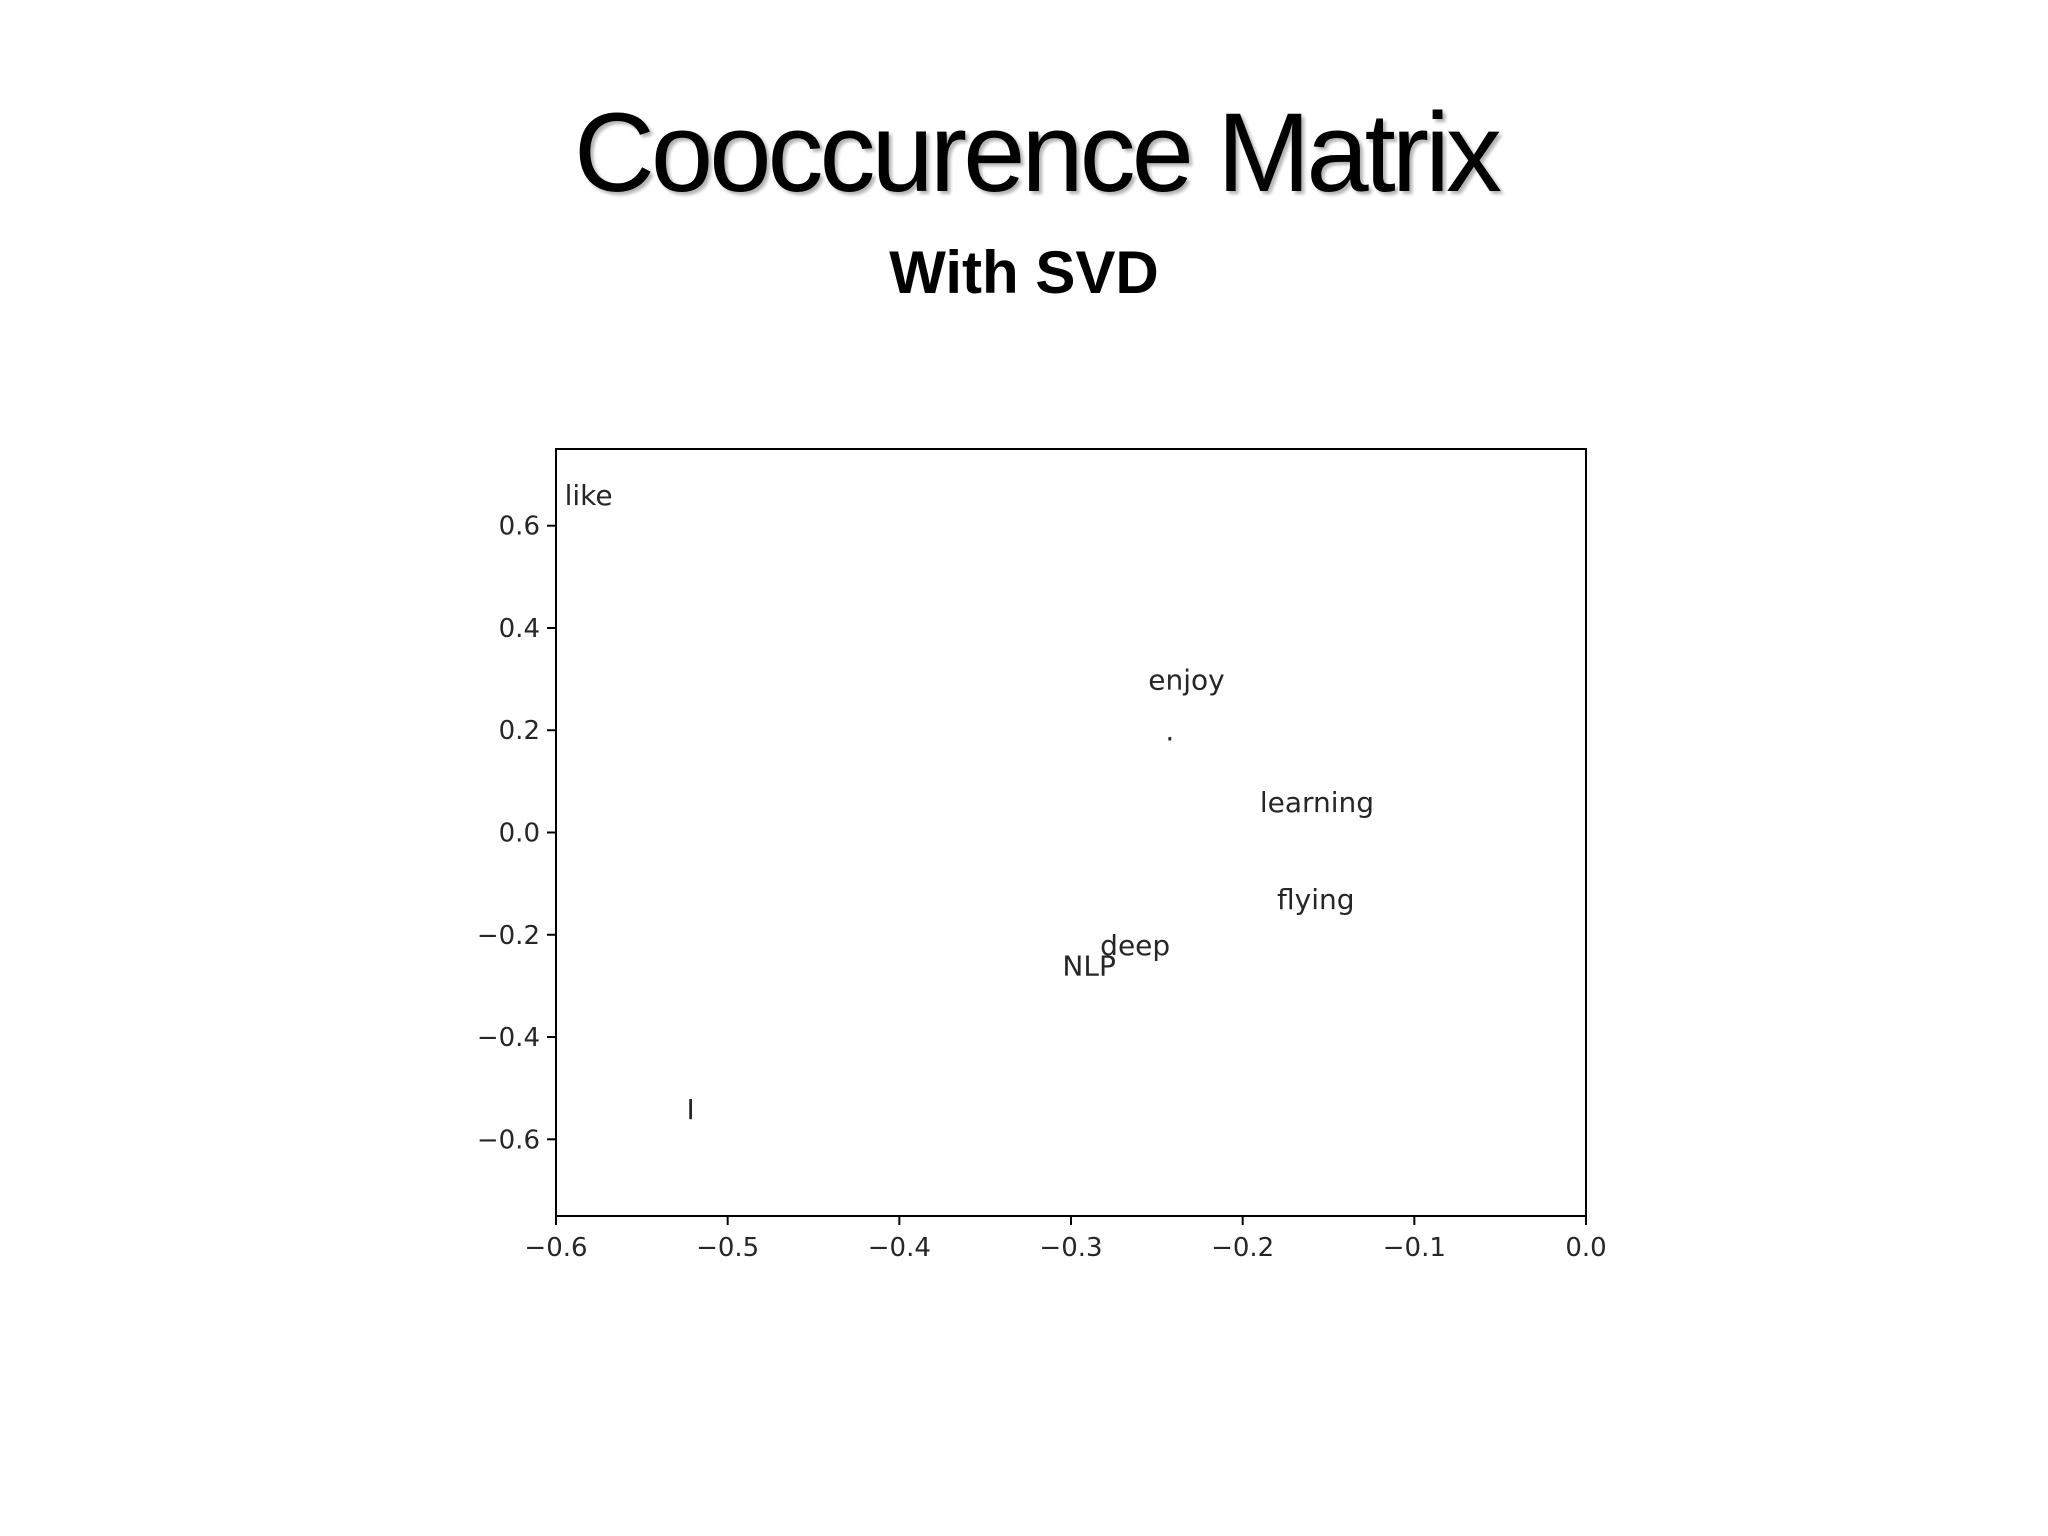 The width and height of the screenshot is (2048, 1536). What do you see at coordinates (508, 1140) in the screenshot?
I see `y-tick-label: −0.6` at bounding box center [508, 1140].